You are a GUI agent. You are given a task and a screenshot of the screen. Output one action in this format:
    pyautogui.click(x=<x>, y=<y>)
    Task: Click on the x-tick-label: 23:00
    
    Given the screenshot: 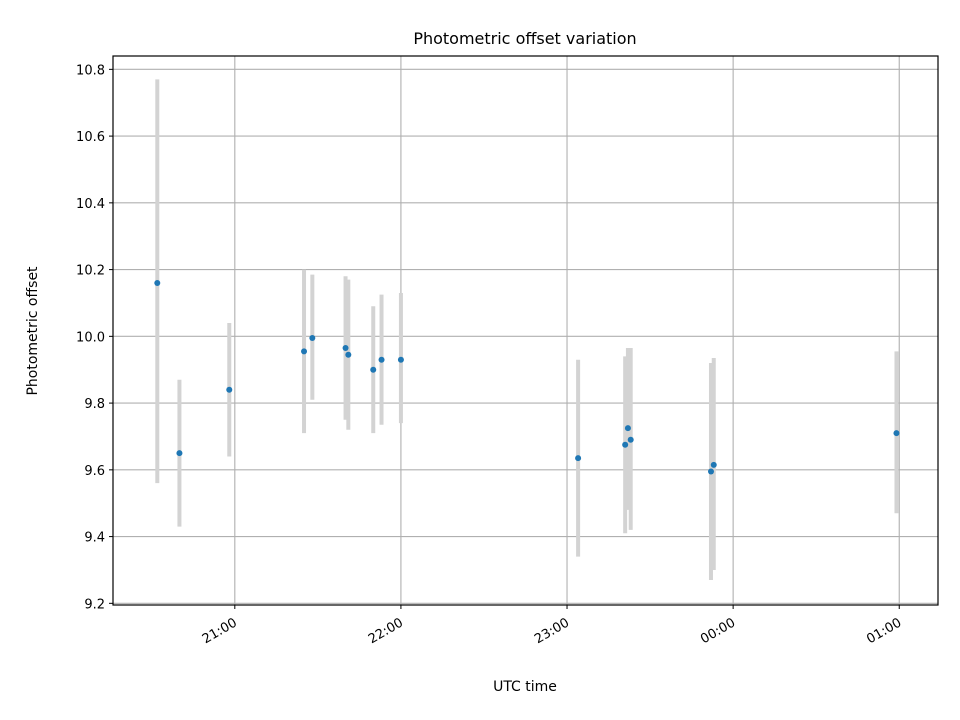 What is the action you would take?
    pyautogui.click(x=552, y=631)
    